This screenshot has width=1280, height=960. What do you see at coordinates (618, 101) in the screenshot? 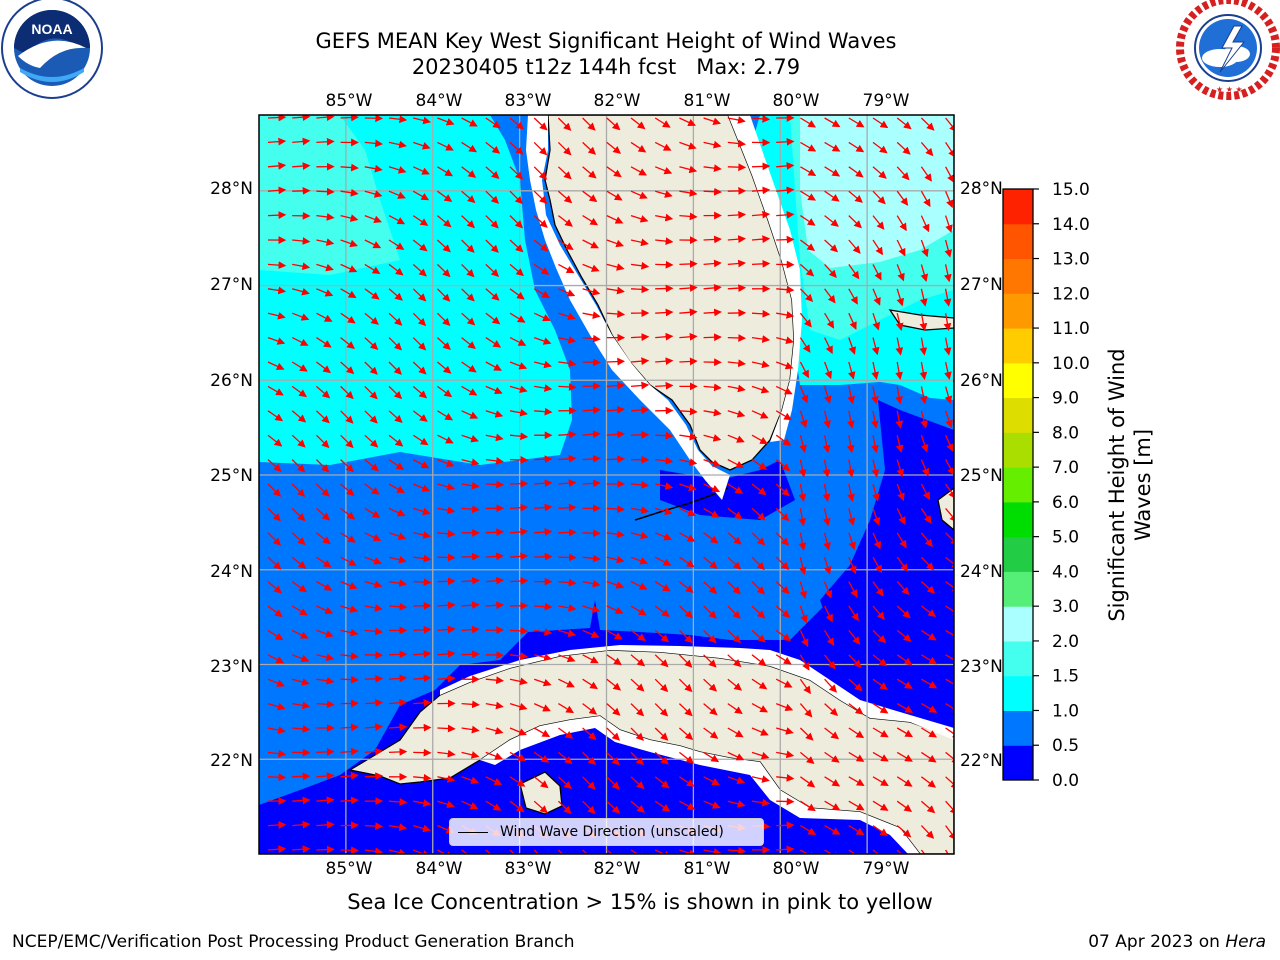
I see `lon-labels-top: 85°W 84°W 83°W 82°W 81°W 80°W 79°W` at bounding box center [618, 101].